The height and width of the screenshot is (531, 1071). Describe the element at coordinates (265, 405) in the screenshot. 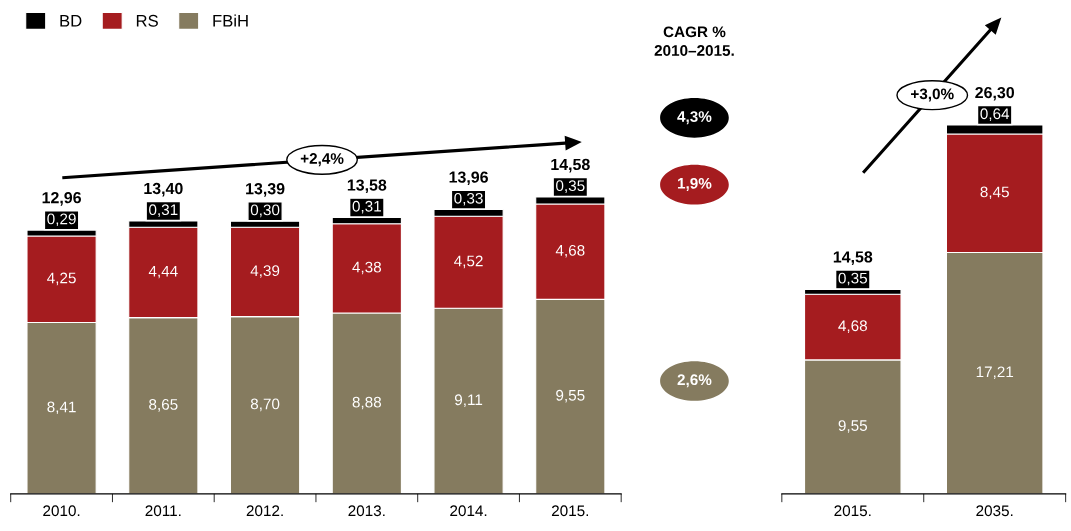

I see `data-label: 8,70` at that location.